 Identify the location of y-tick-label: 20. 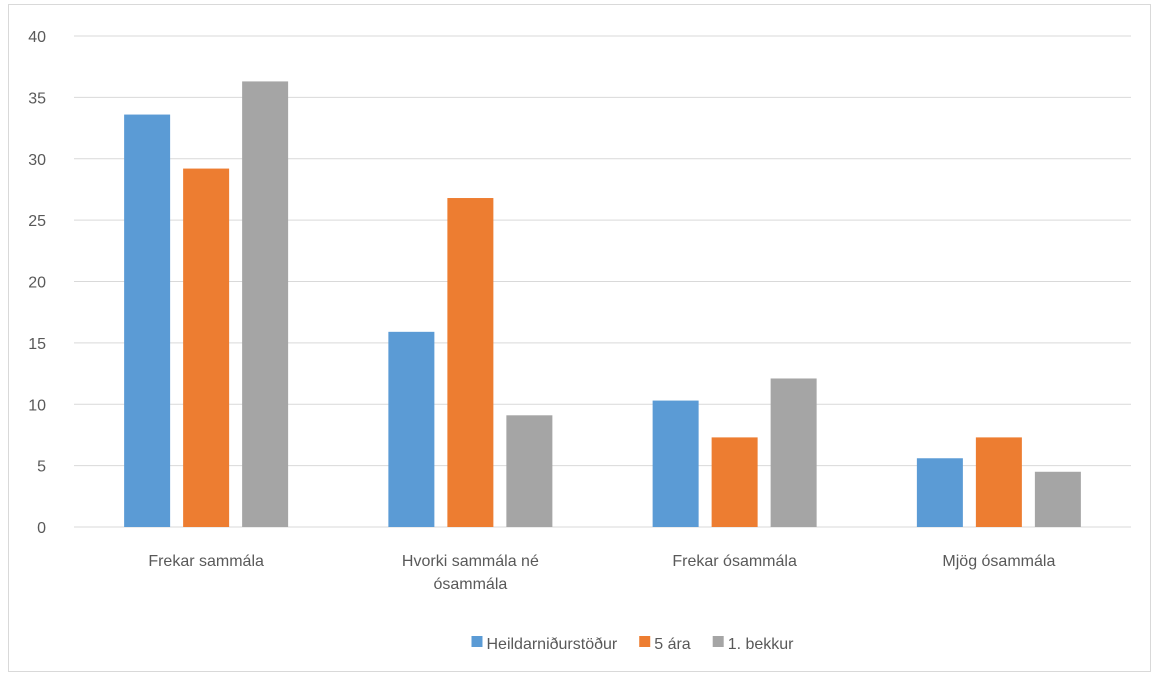
(37, 283).